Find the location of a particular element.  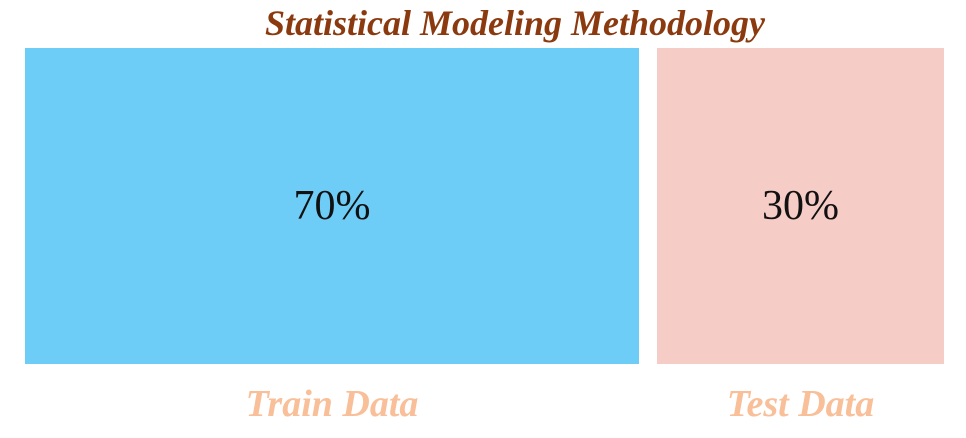

test-percent: 30% is located at coordinates (800, 206).